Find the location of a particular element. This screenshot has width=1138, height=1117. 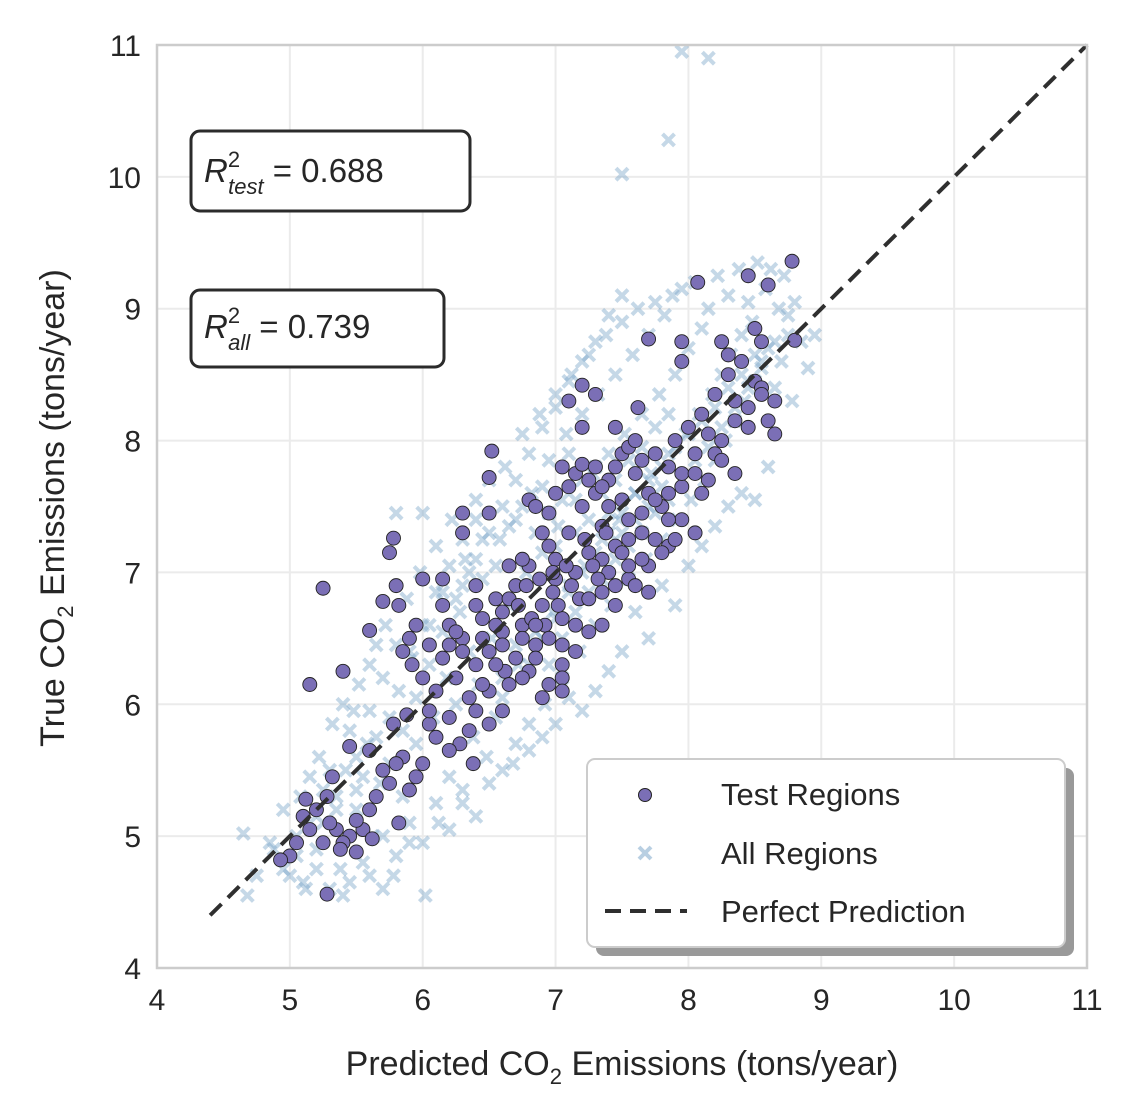

y-axis-title: True CO2 Emissions (tons/year) is located at coordinates (56, 508).